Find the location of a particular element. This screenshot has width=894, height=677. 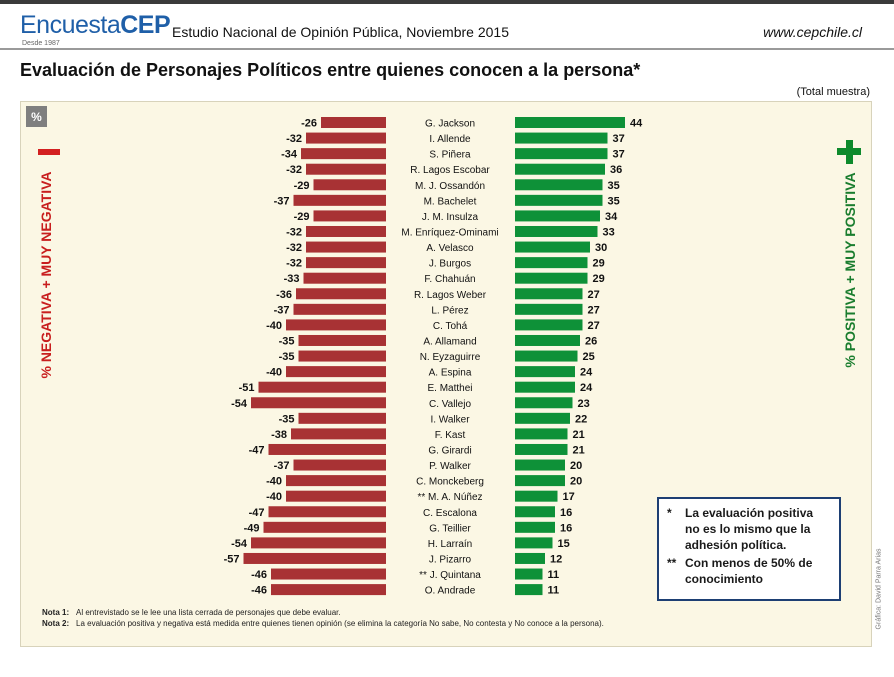

brand-logo: EncuestaCEP is located at coordinates (95, 25).